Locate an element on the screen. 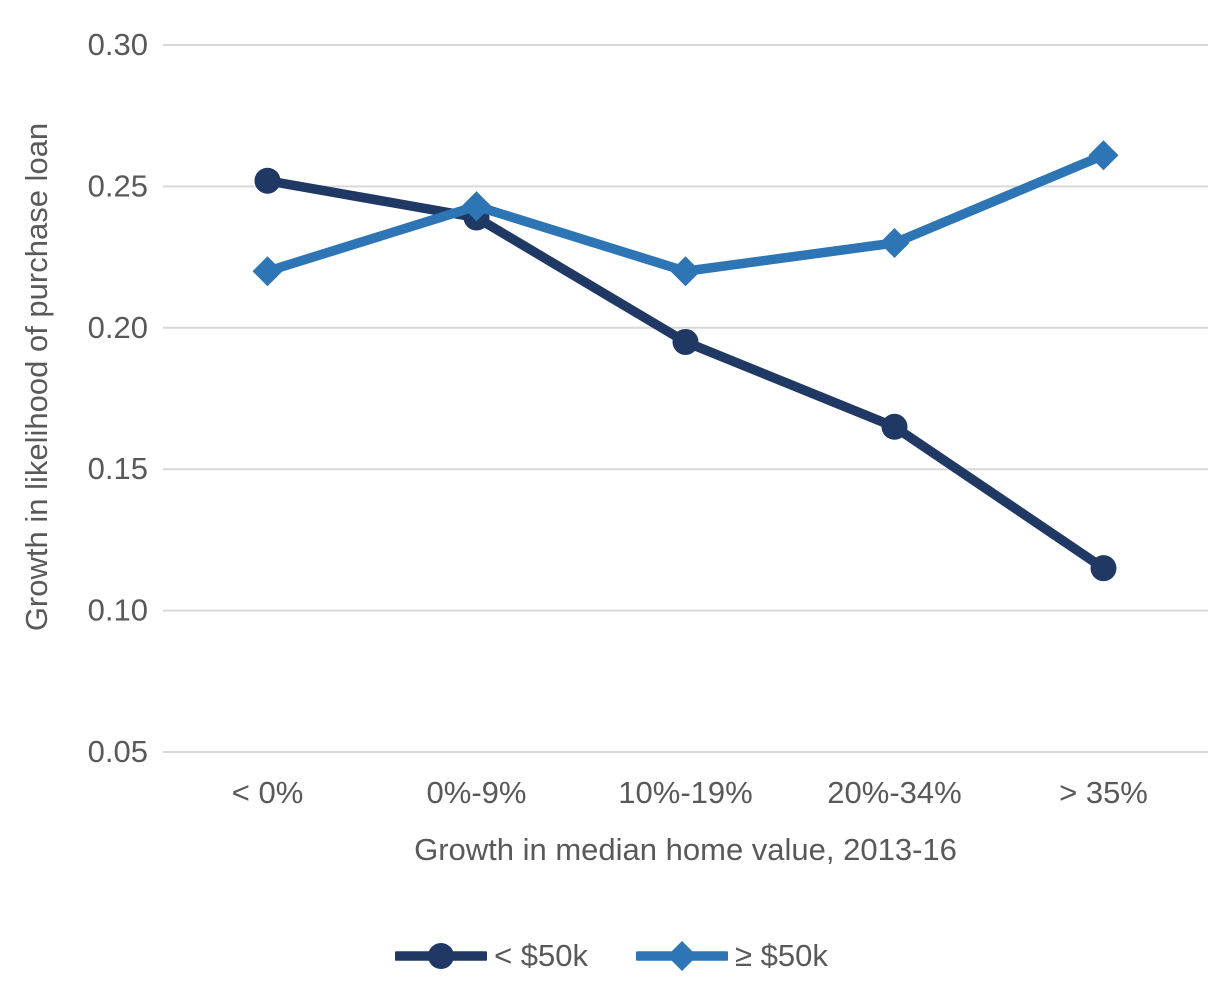 The height and width of the screenshot is (989, 1223). legend-item-gte-50k: ≥ $50k is located at coordinates (732, 956).